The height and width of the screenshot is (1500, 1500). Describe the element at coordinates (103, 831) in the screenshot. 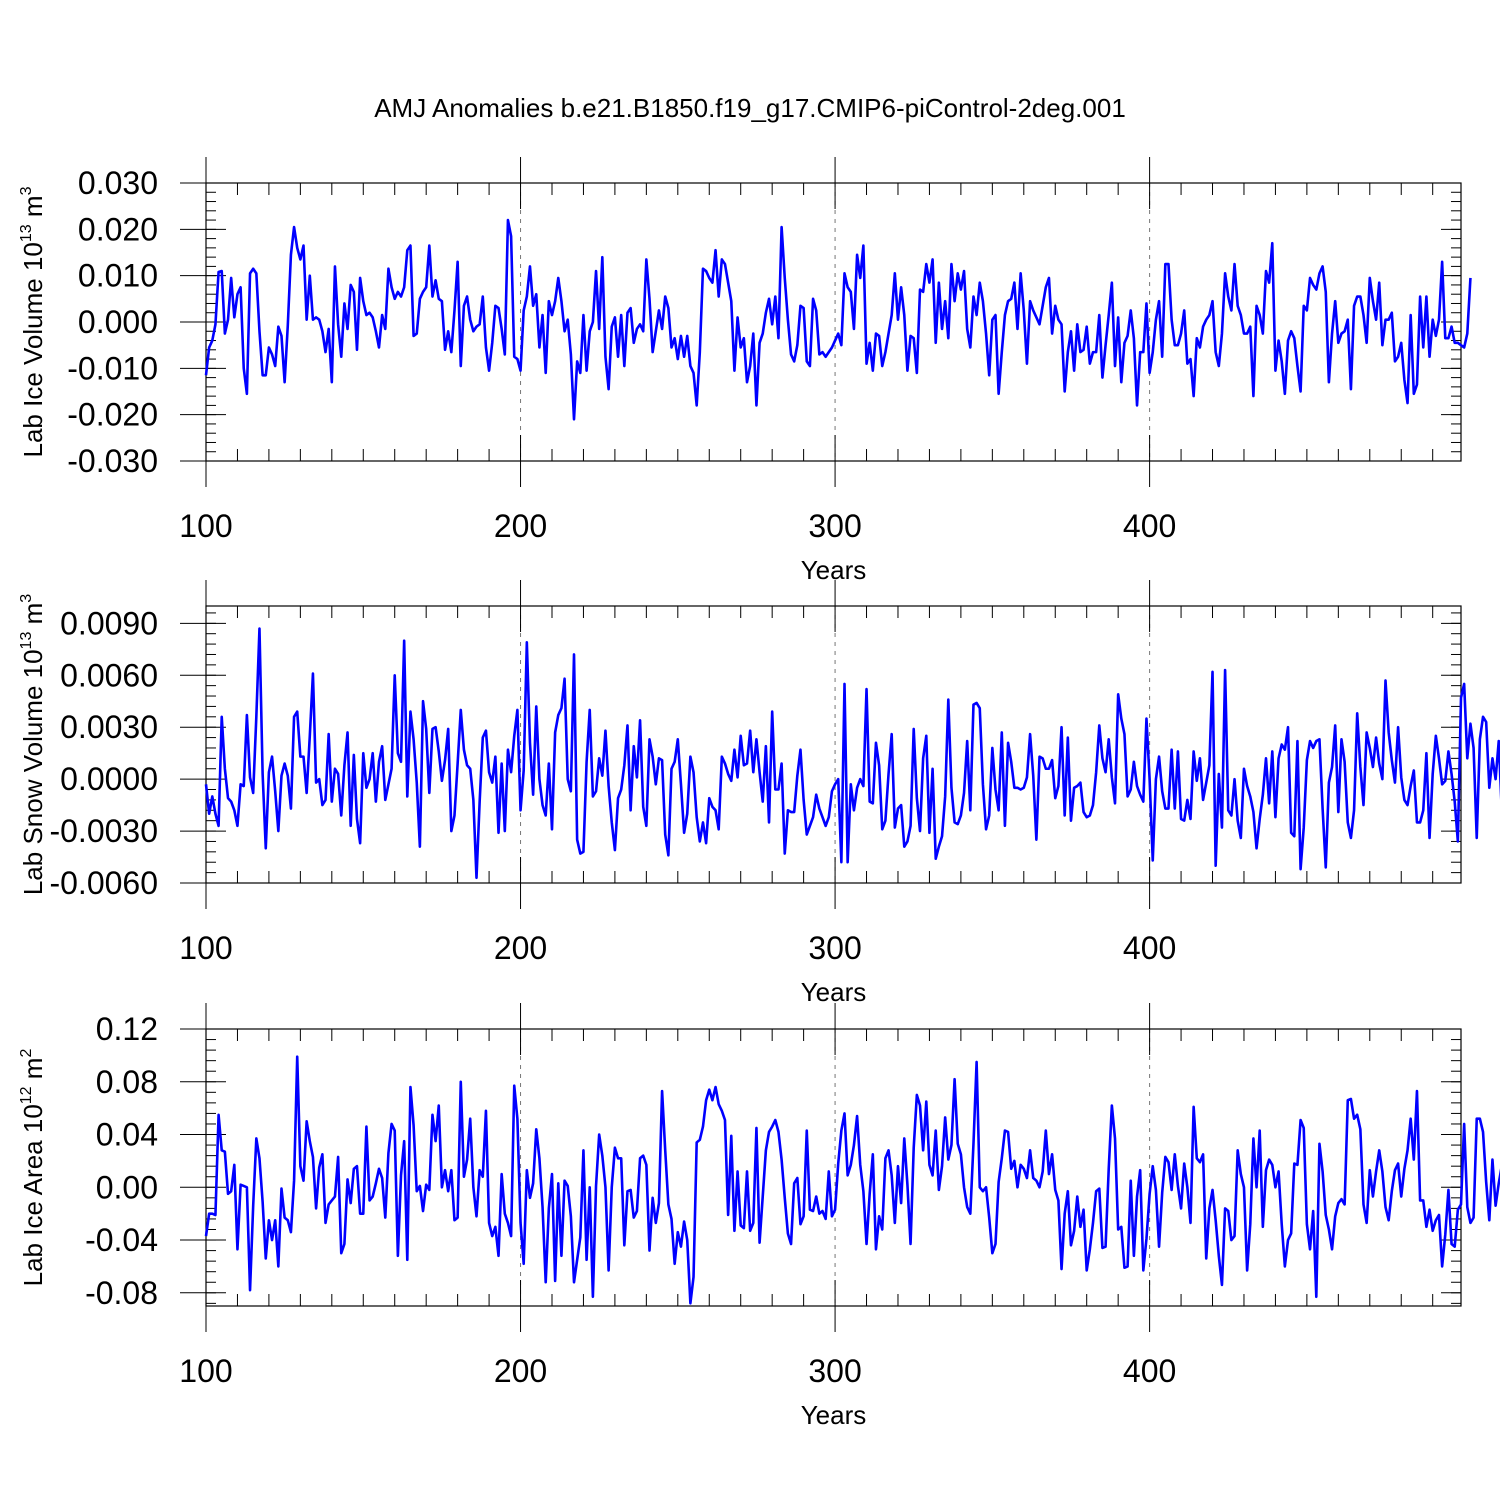

I see `y-tick-label: -0.0030` at that location.